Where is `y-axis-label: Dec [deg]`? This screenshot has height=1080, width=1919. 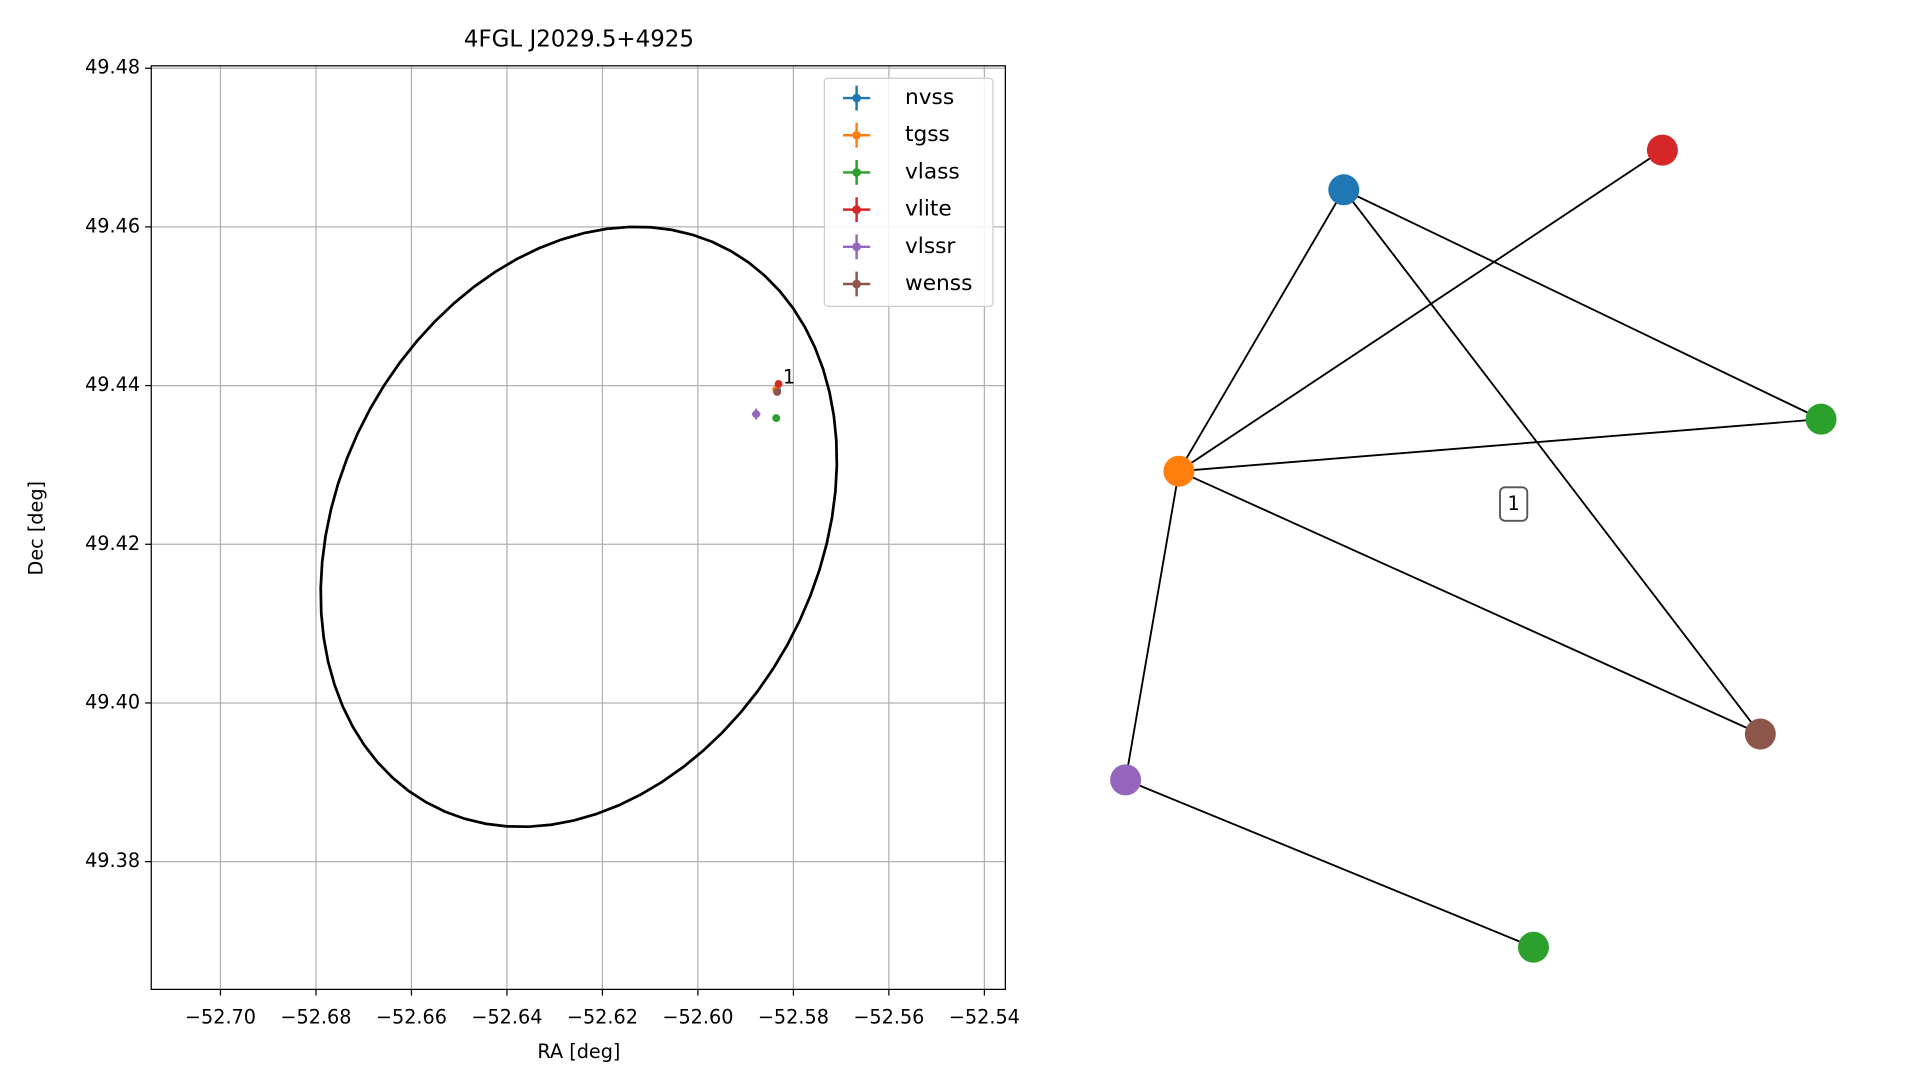
y-axis-label: Dec [deg] is located at coordinates (36, 528).